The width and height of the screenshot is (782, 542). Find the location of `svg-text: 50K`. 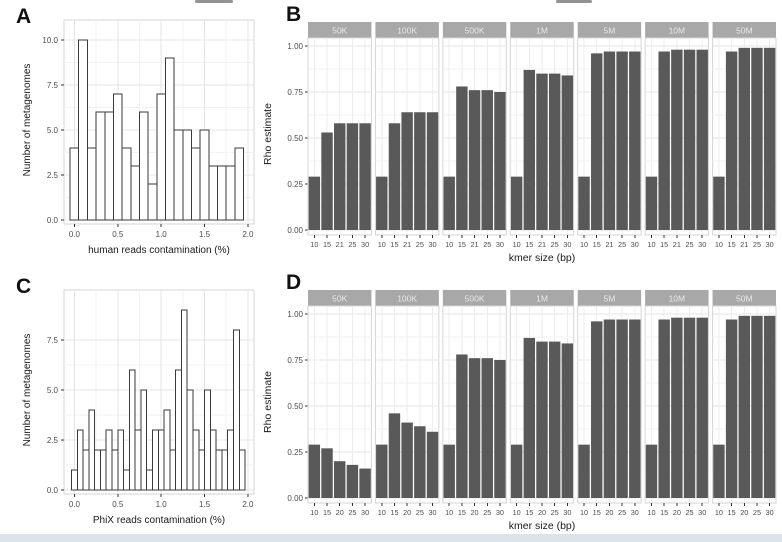

svg-text: 50K is located at coordinates (339, 31).